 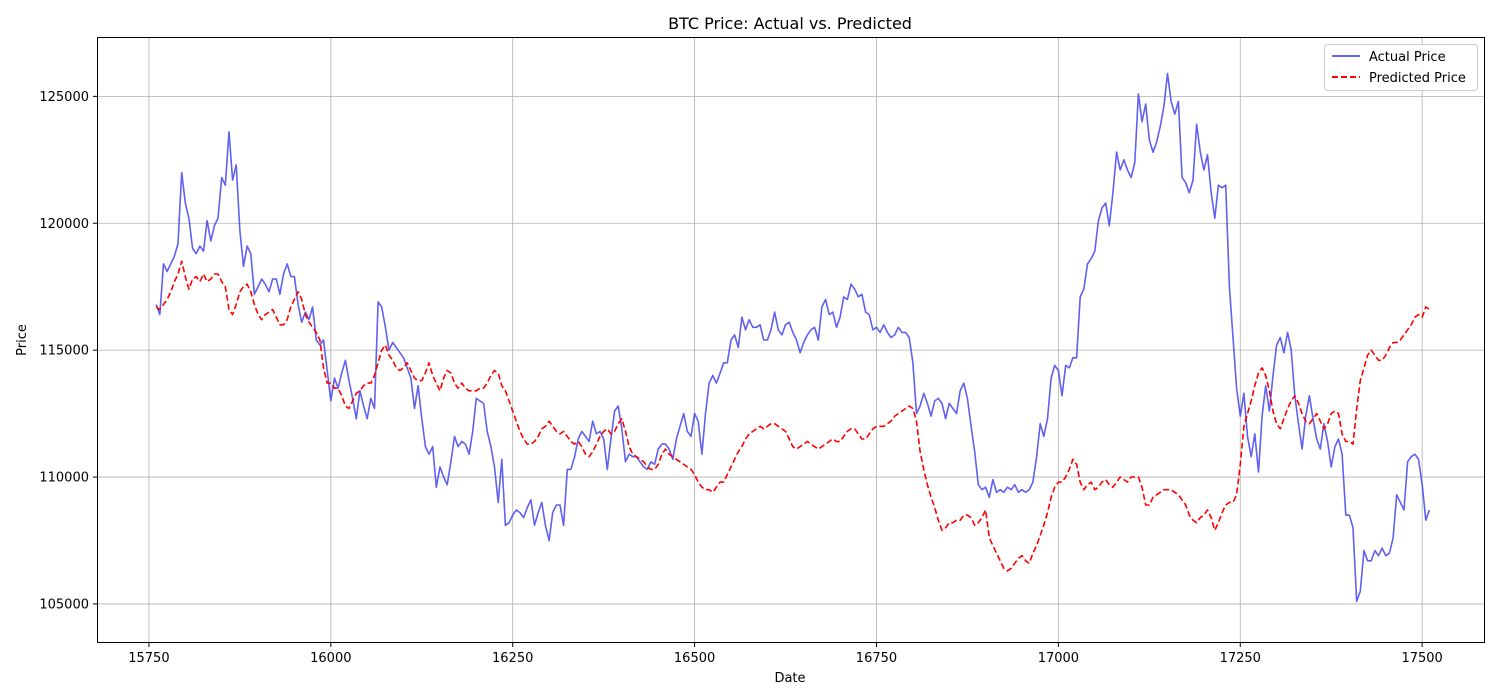 I want to click on y-tick-label: 115000, so click(x=64, y=351).